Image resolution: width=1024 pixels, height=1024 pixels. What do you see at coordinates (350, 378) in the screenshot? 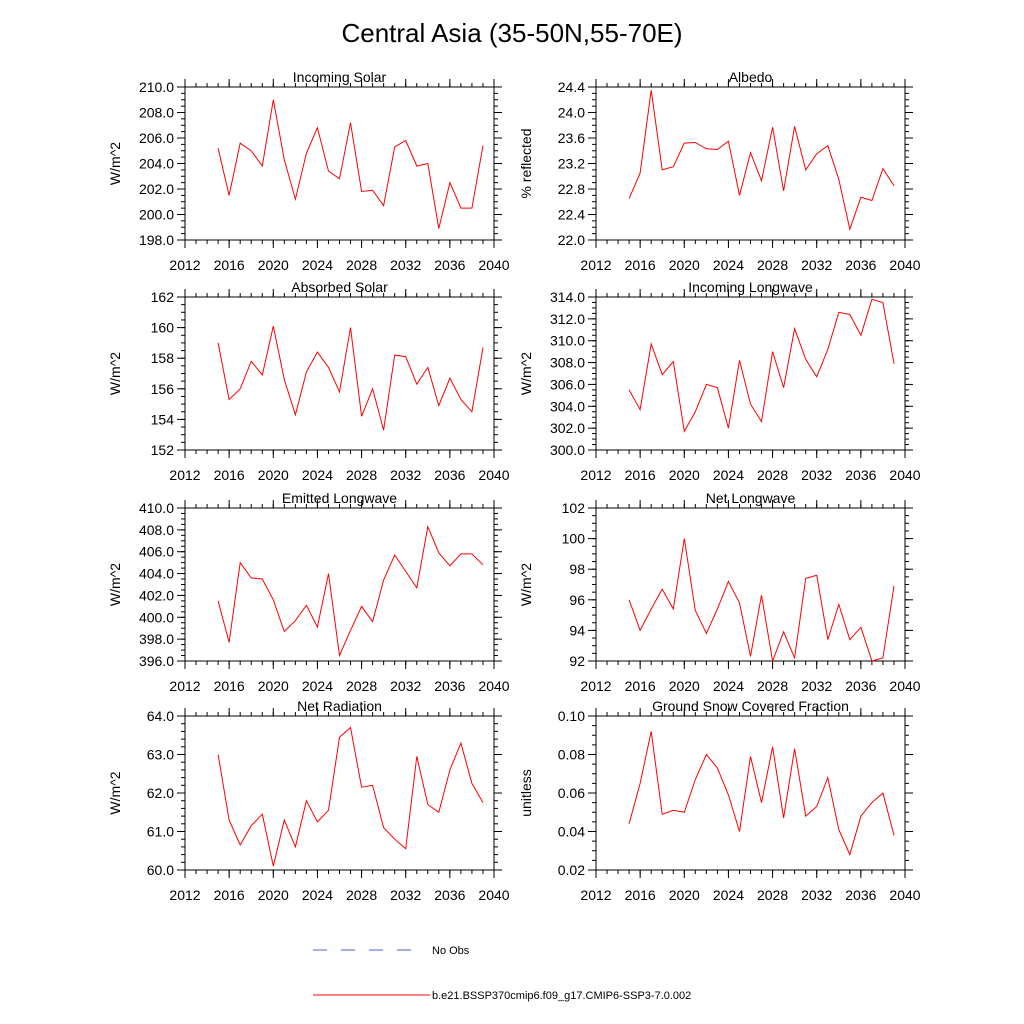
I see `series-line-absorbed-solar` at bounding box center [350, 378].